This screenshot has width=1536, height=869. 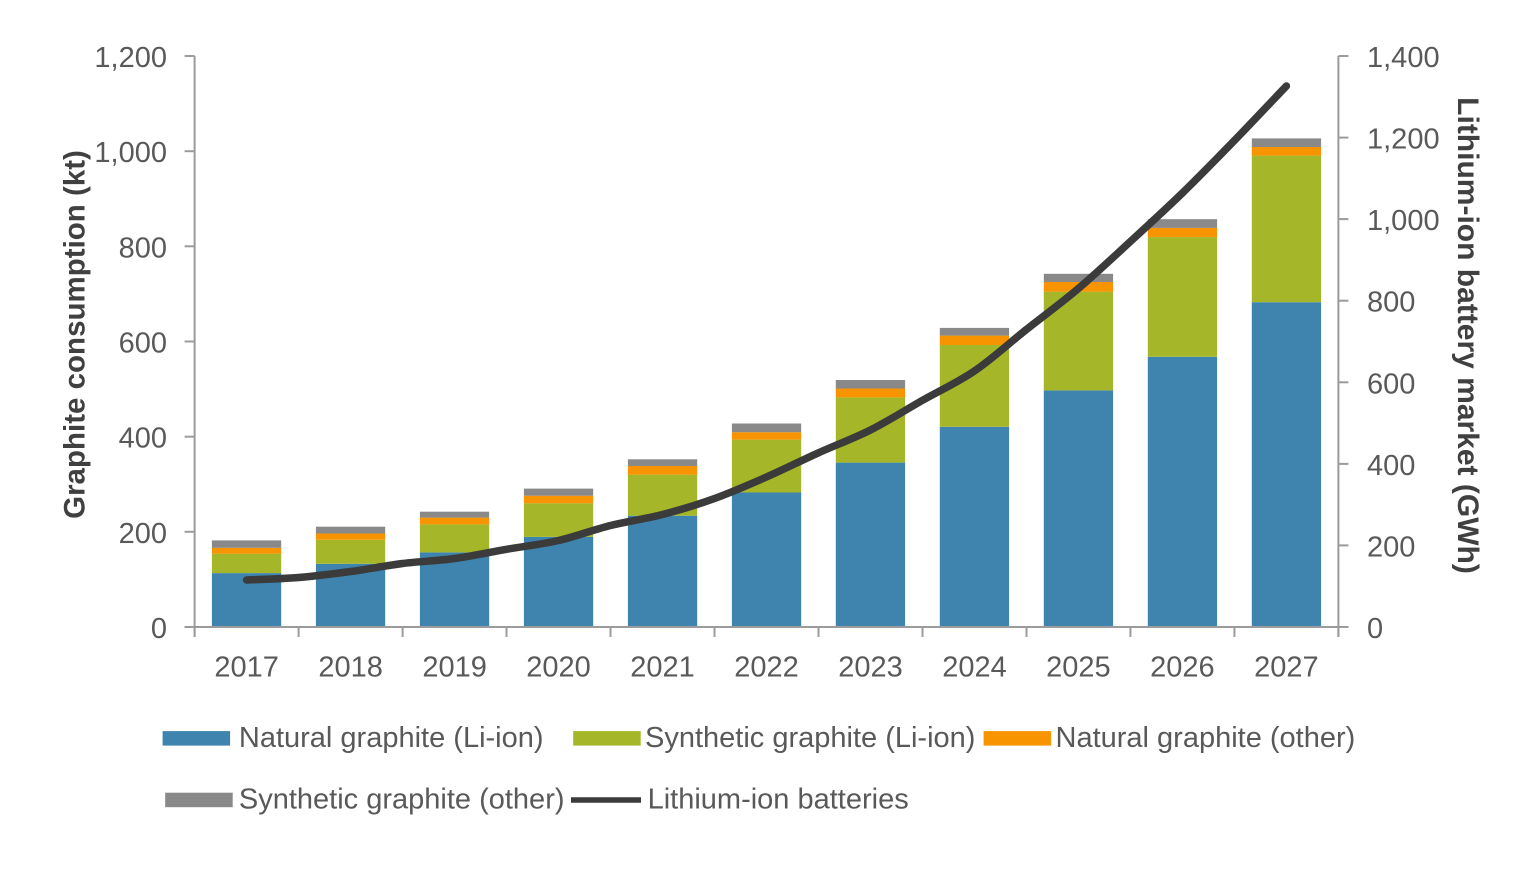 I want to click on svg-text: Synthetic graphite (Li-ion), so click(x=810, y=738).